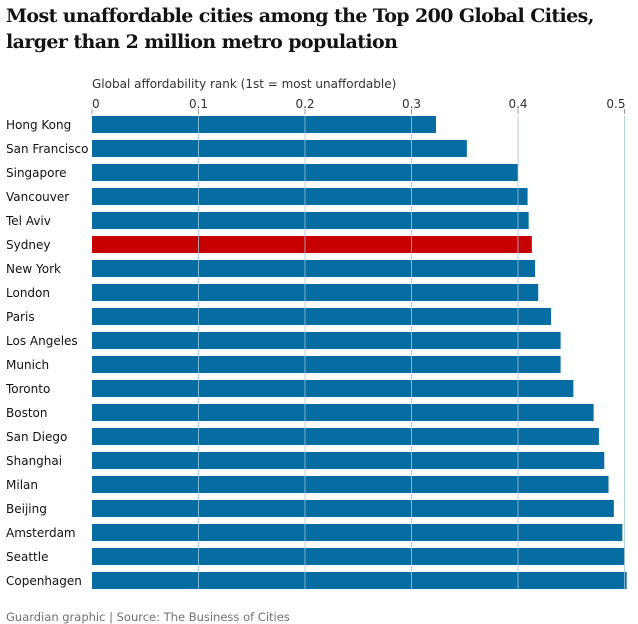 This screenshot has width=638, height=624. What do you see at coordinates (615, 104) in the screenshot?
I see `x-tick-label: 0.5` at bounding box center [615, 104].